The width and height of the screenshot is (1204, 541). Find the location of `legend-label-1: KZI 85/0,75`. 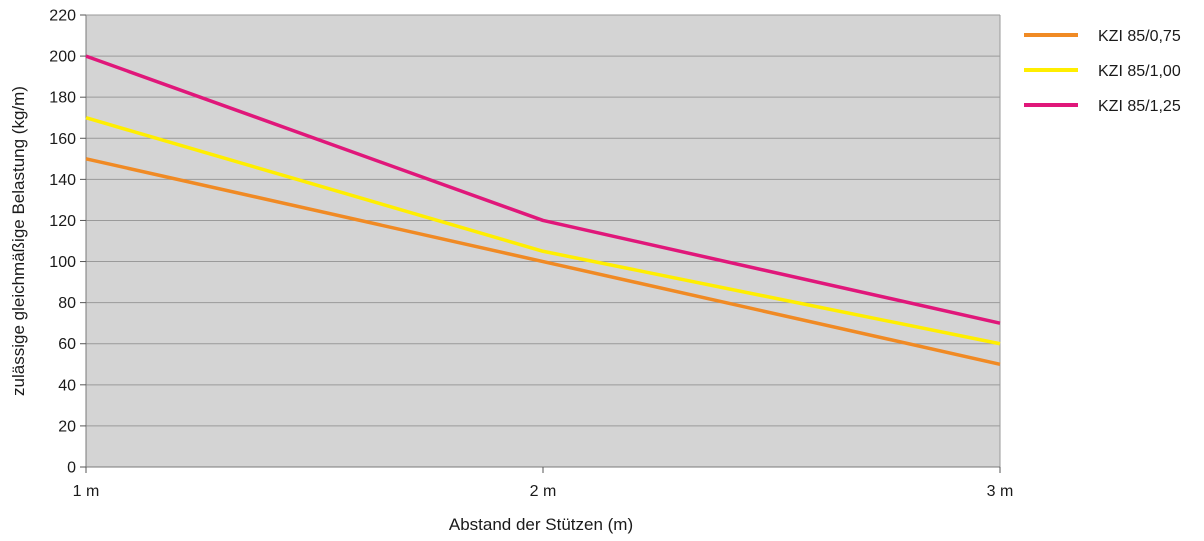

legend-label-1: KZI 85/0,75 is located at coordinates (1139, 36).